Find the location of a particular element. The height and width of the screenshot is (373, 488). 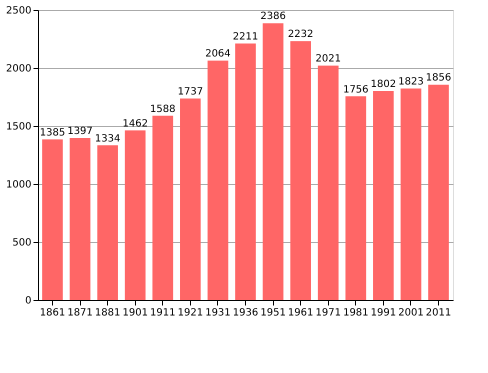

y-tick-label: 2500 is located at coordinates (19, 11).